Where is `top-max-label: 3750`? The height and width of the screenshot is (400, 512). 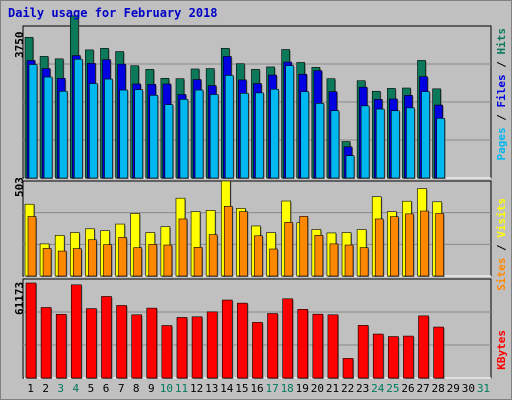
top-max-label: 3750 is located at coordinates (19, 45).